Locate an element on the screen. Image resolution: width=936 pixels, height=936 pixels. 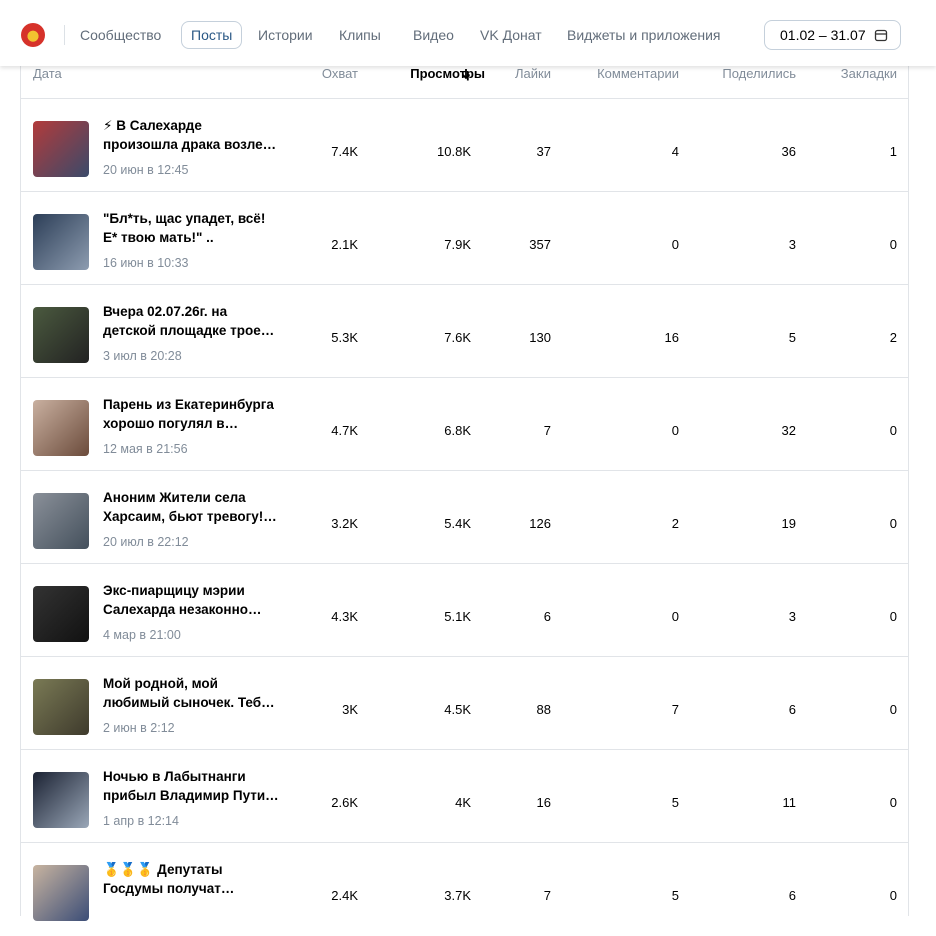
post-title-line: 🥇🥇🥇 Депутаты is located at coordinates (163, 869).